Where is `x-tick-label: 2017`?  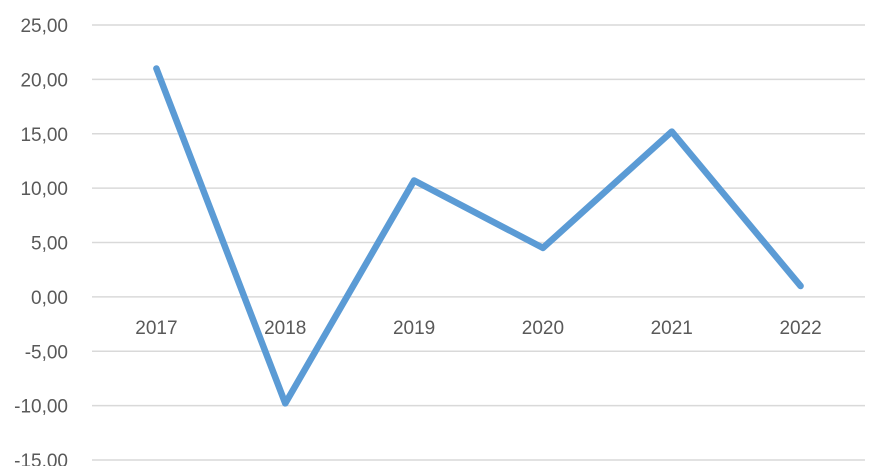 x-tick-label: 2017 is located at coordinates (156, 328).